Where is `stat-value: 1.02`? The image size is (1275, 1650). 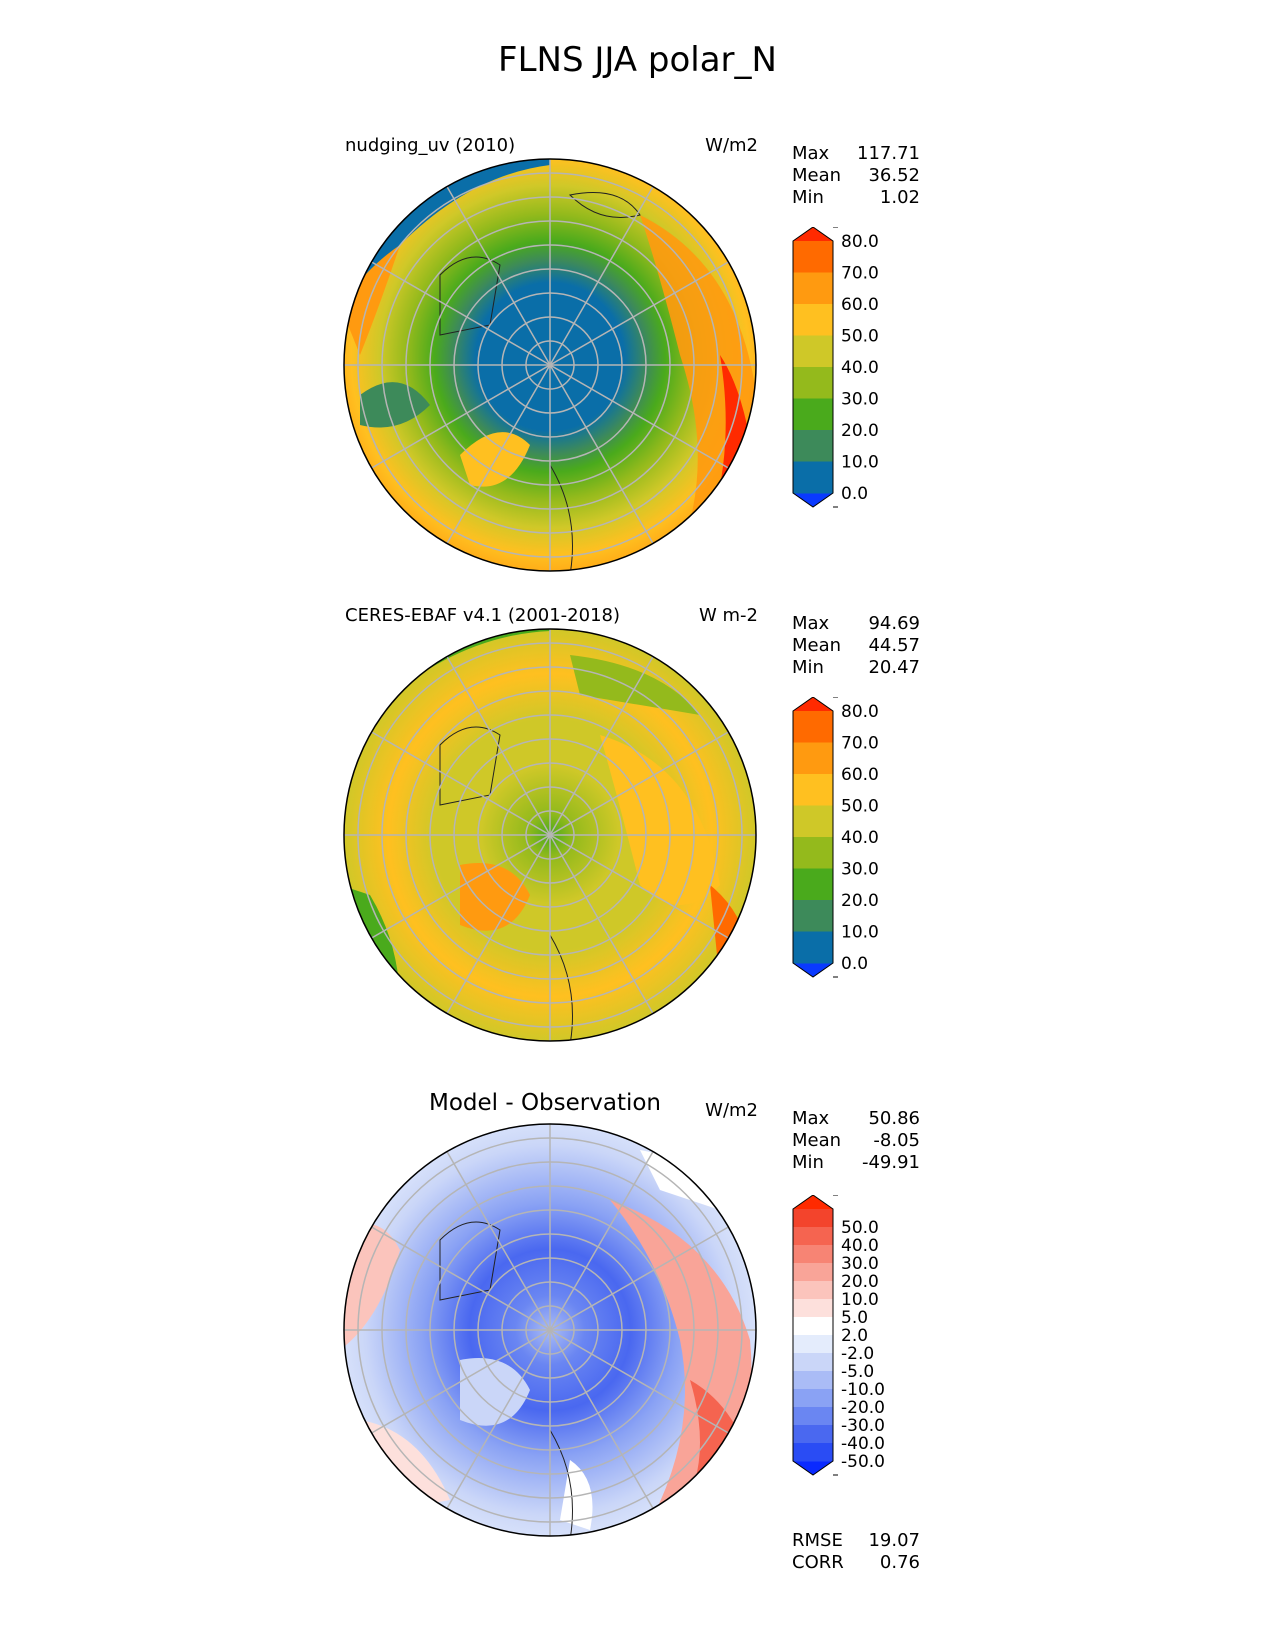 stat-value: 1.02 is located at coordinates (899, 197).